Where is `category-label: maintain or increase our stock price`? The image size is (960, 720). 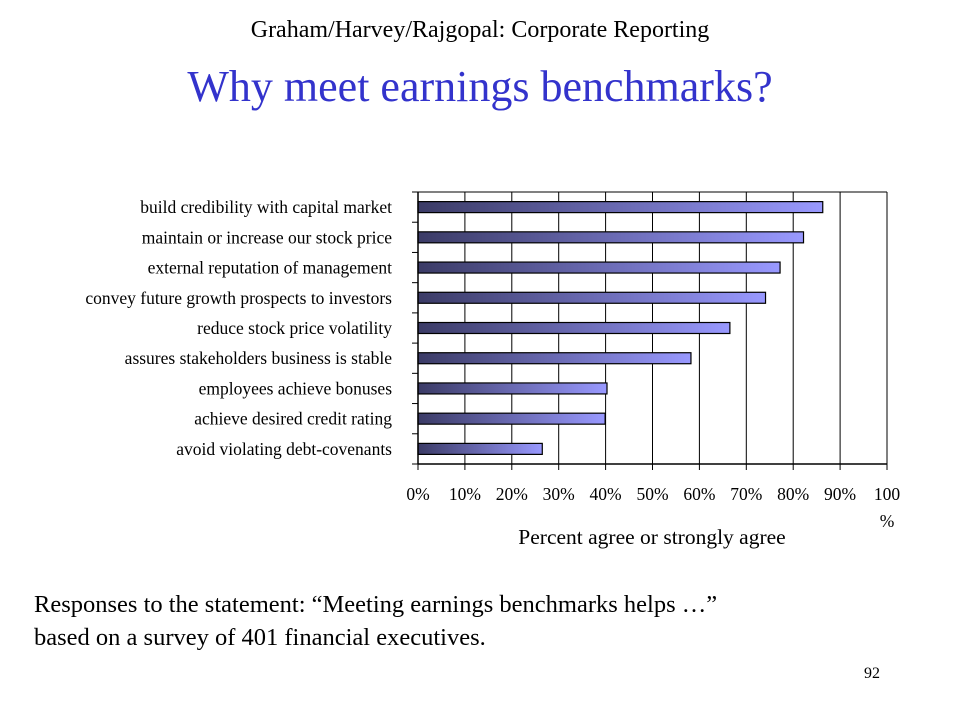 category-label: maintain or increase our stock price is located at coordinates (267, 237).